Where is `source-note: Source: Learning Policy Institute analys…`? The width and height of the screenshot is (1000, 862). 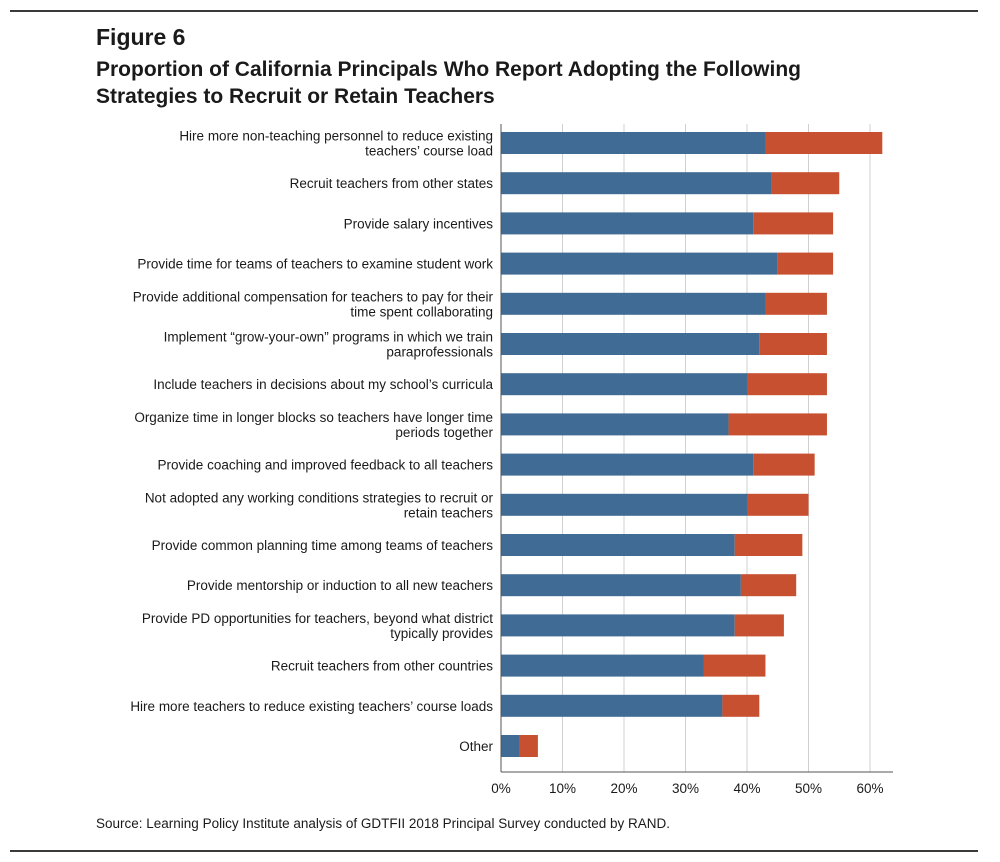 source-note: Source: Learning Policy Institute analys… is located at coordinates (383, 823).